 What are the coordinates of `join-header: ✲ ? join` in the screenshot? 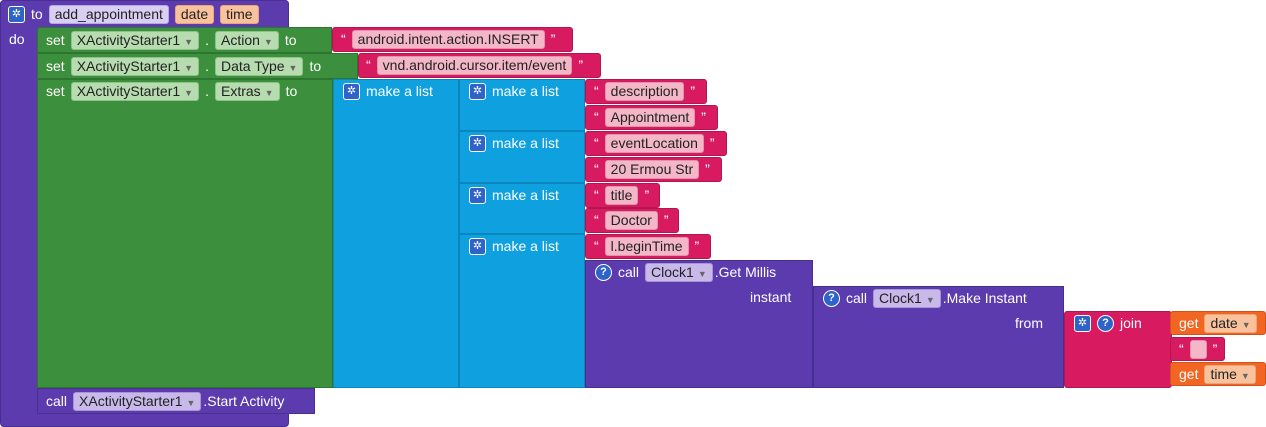 It's located at (1108, 323).